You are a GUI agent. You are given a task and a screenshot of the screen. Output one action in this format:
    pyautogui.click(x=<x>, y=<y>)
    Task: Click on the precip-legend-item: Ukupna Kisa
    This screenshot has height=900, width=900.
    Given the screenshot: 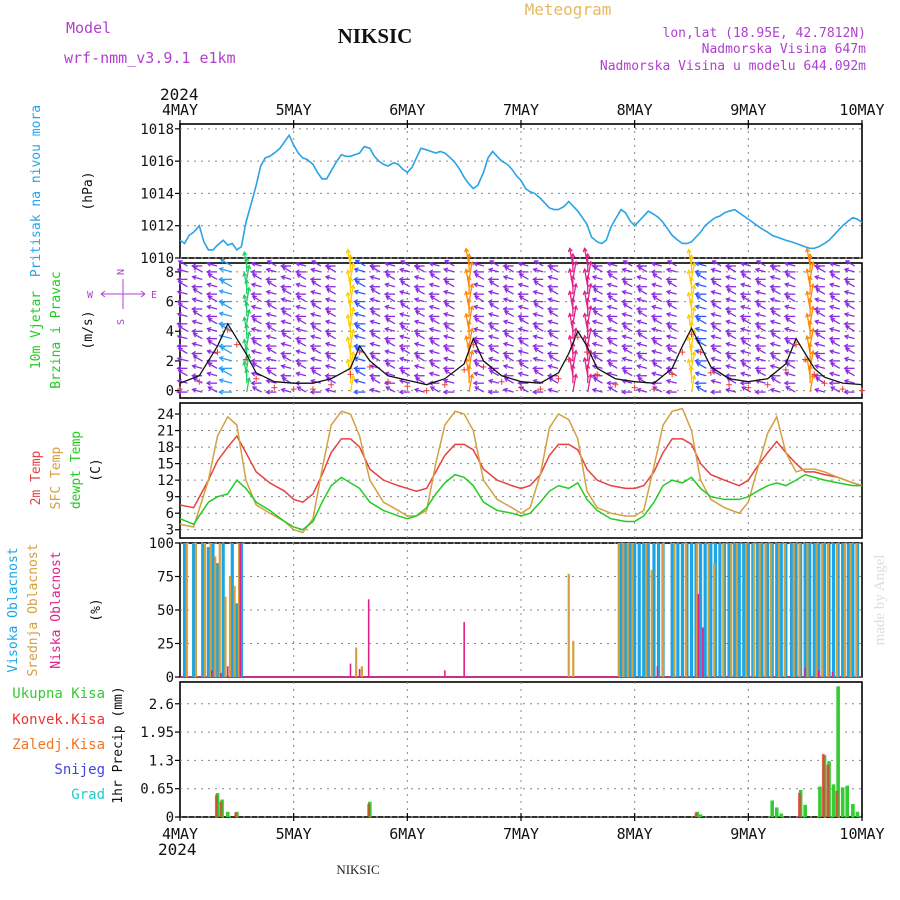 What is the action you would take?
    pyautogui.click(x=58, y=694)
    